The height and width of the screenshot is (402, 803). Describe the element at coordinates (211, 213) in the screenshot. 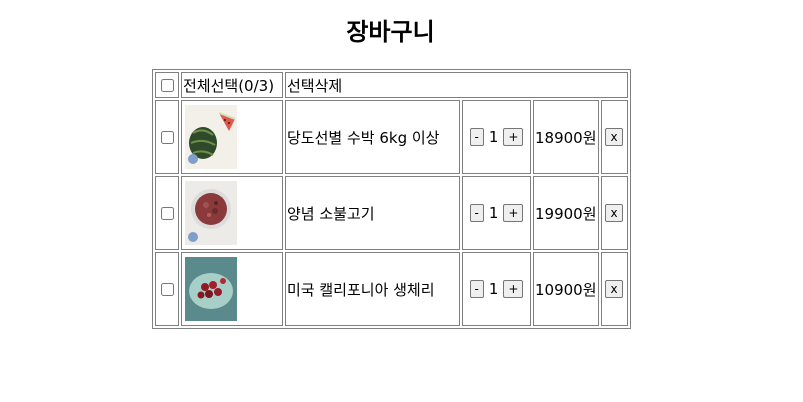

I see `bulgogi-image` at that location.